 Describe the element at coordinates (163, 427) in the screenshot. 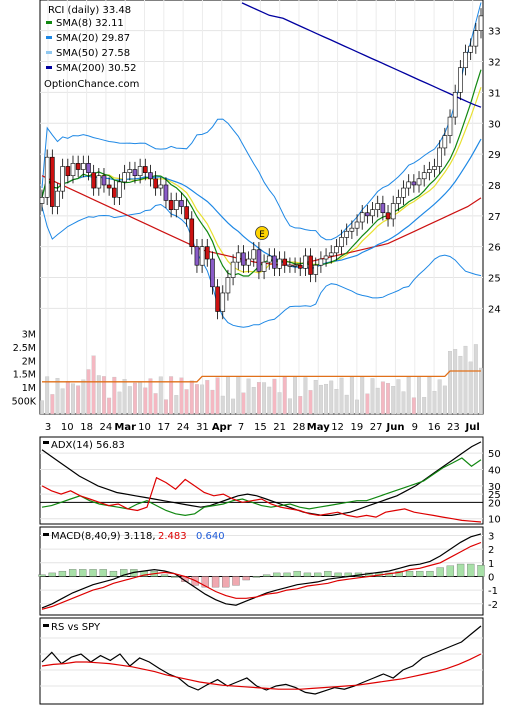

I see `x-tick-label: 17` at that location.